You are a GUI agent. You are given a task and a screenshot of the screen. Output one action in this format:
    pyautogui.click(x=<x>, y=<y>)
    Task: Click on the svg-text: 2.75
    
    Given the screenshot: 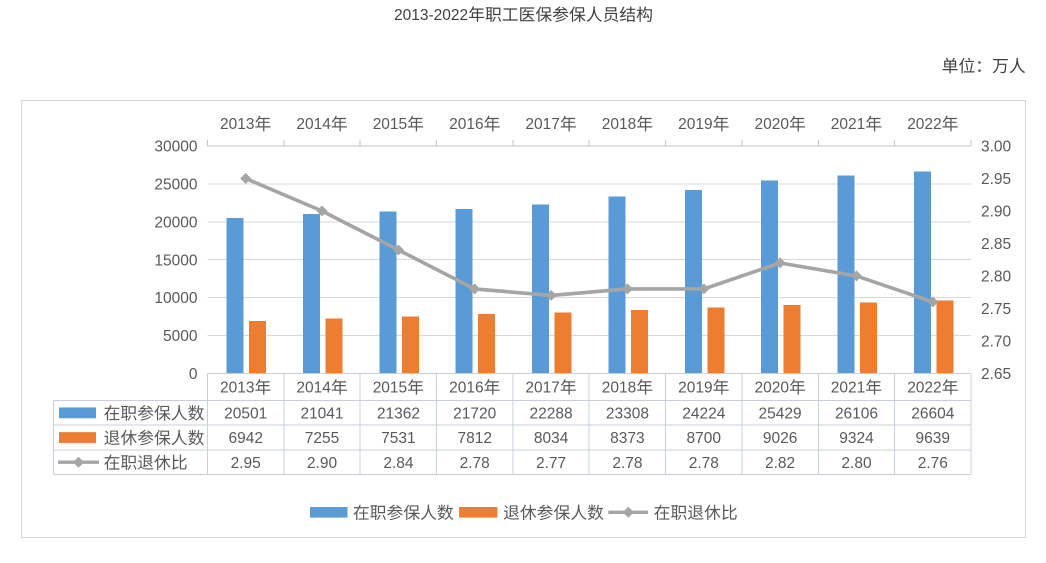 What is the action you would take?
    pyautogui.click(x=996, y=309)
    